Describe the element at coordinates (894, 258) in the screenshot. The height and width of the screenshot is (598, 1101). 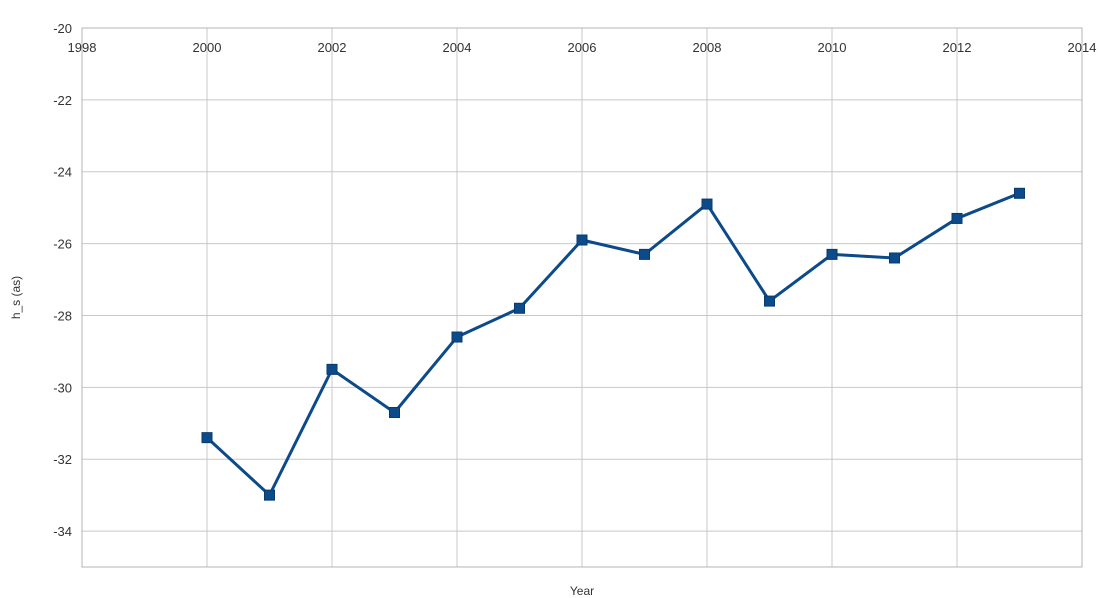
I see `data-point-2011` at that location.